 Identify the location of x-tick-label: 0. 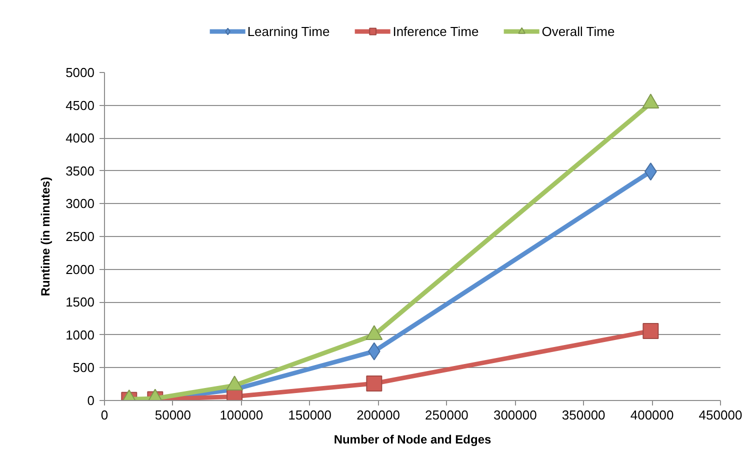
(104, 415).